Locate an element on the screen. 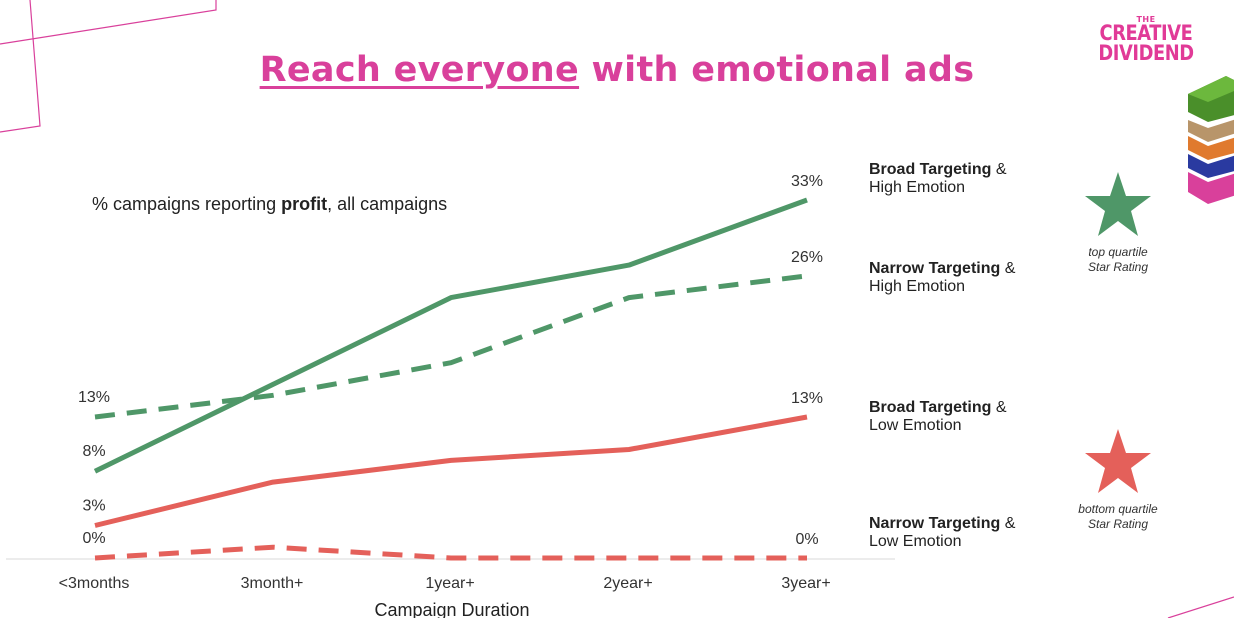 The width and height of the screenshot is (1234, 618). legend-narrow-low: Narrow Targeting & Low Emotion is located at coordinates (942, 533).